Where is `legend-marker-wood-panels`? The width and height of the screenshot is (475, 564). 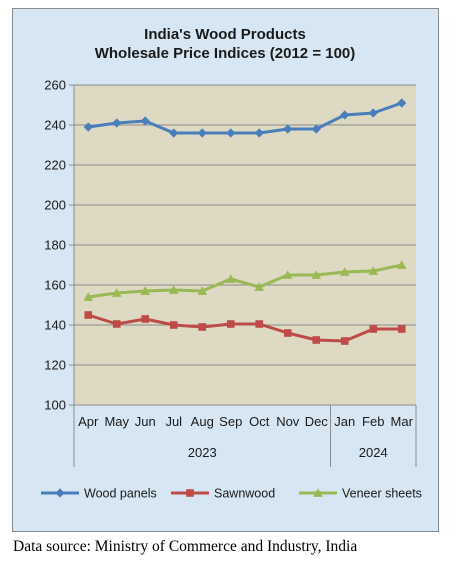
legend-marker-wood-panels is located at coordinates (60, 493).